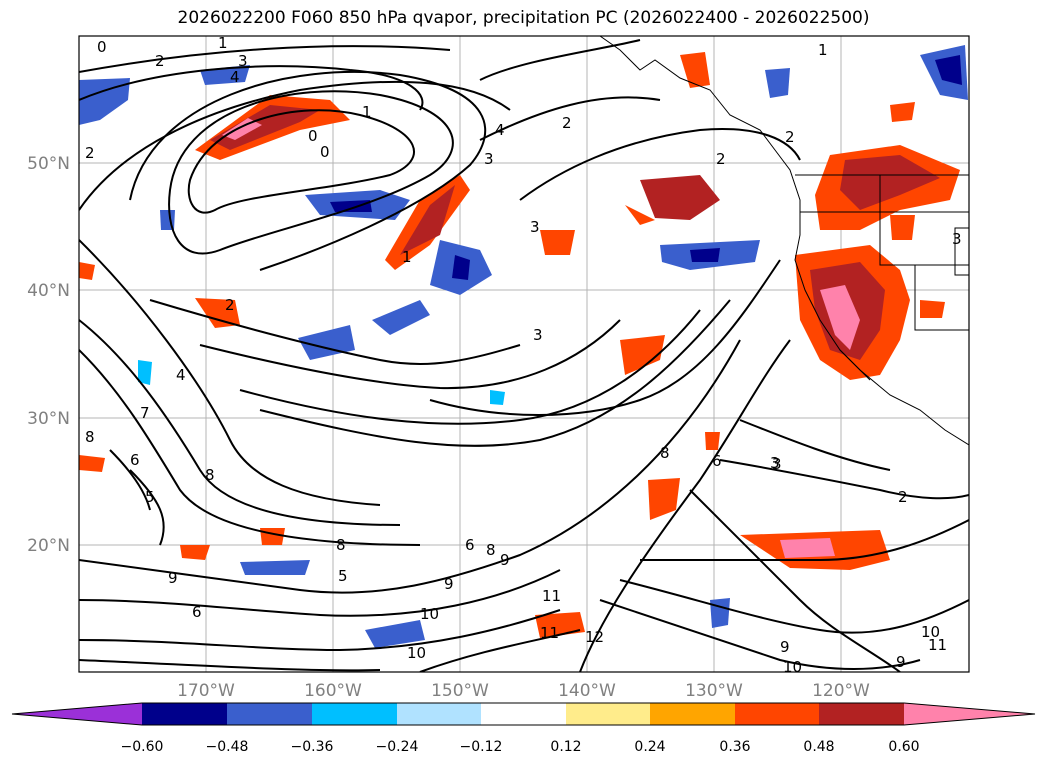 The width and height of the screenshot is (1047, 765). Describe the element at coordinates (903, 747) in the screenshot. I see `colorbar-tick-label: 0.60` at that location.